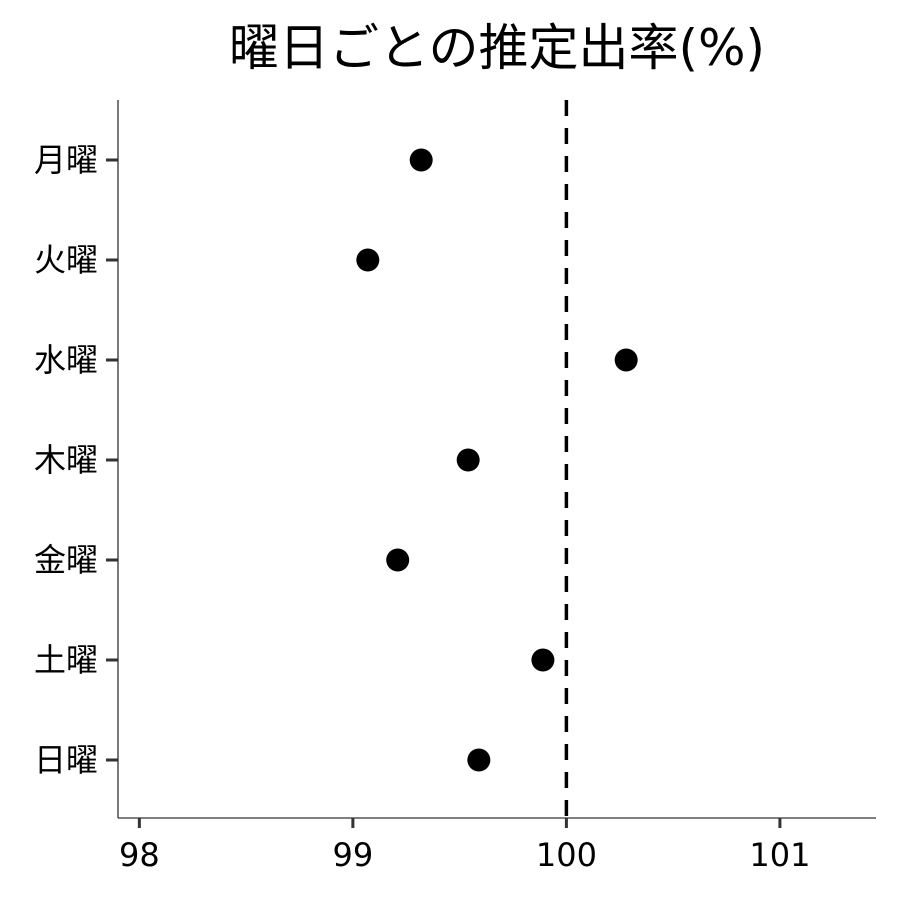 Image resolution: width=900 pixels, height=900 pixels. I want to click on y-tick-label: 水曜, so click(66, 360).